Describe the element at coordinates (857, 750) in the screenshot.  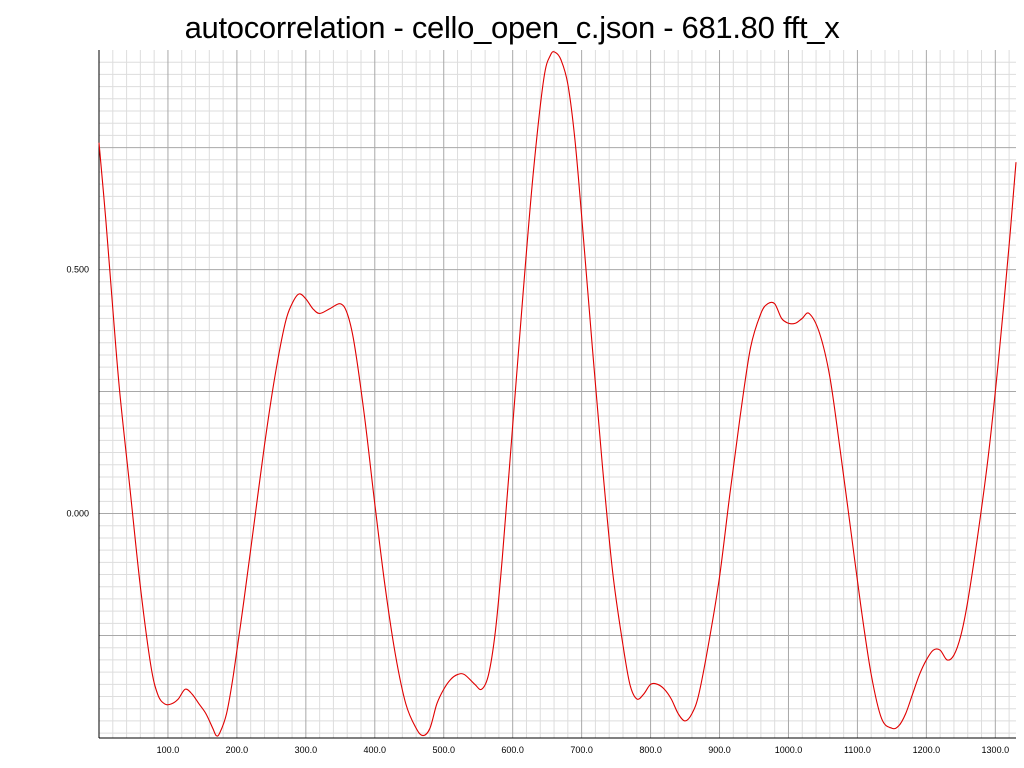
I see `x-tick-label: 1100.0` at that location.